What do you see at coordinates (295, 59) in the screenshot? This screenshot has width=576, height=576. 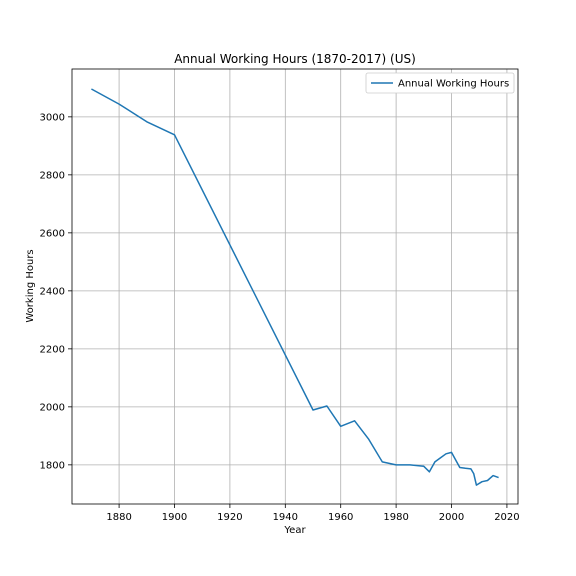 I see `chart-title: Annual Working Hours (1870-2017) (US)` at bounding box center [295, 59].